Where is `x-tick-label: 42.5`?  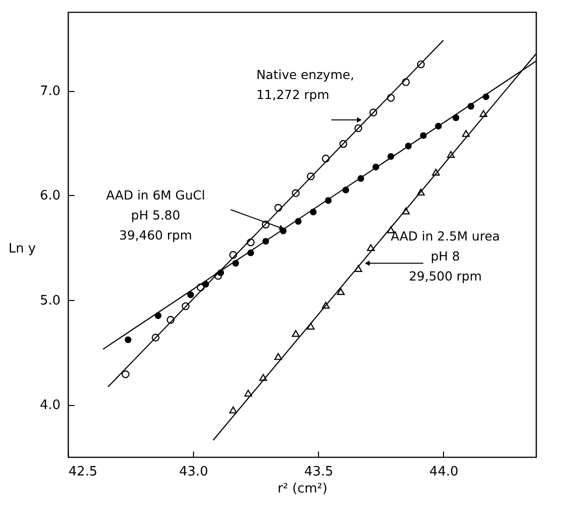
x-tick-label: 42.5 is located at coordinates (83, 472).